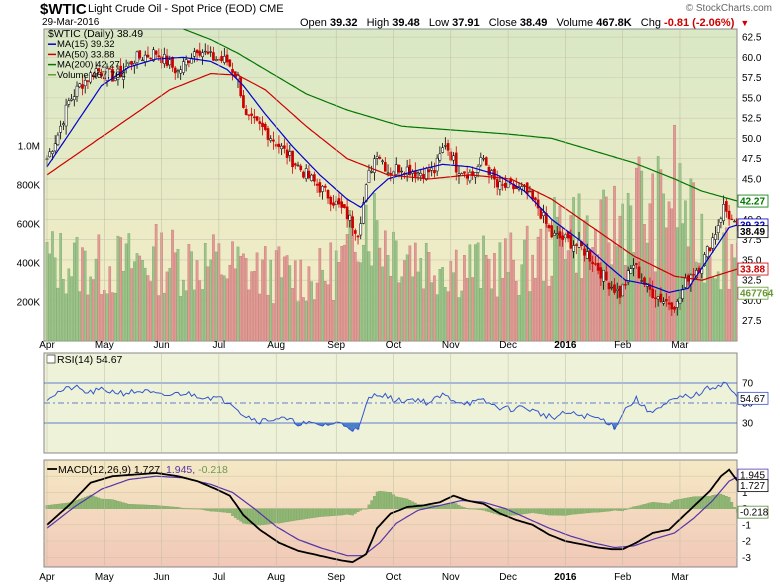 The height and width of the screenshot is (586, 780). What do you see at coordinates (313, 23) in the screenshot?
I see `open-label: Open` at bounding box center [313, 23].